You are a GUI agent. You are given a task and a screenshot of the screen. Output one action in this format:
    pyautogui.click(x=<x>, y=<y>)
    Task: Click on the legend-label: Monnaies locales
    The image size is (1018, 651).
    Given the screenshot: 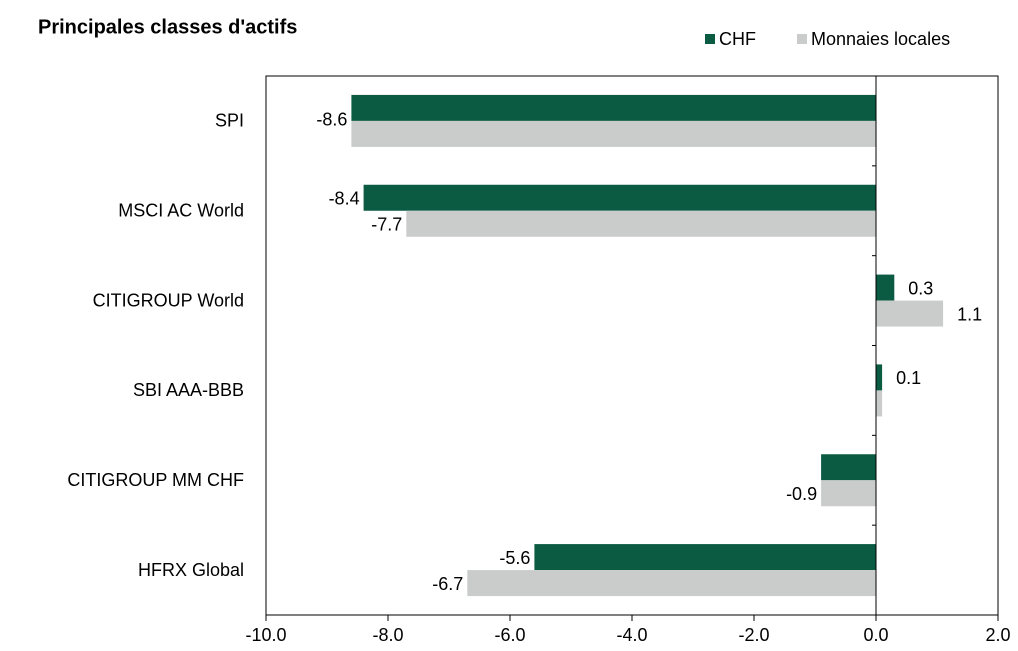 What is the action you would take?
    pyautogui.click(x=880, y=39)
    